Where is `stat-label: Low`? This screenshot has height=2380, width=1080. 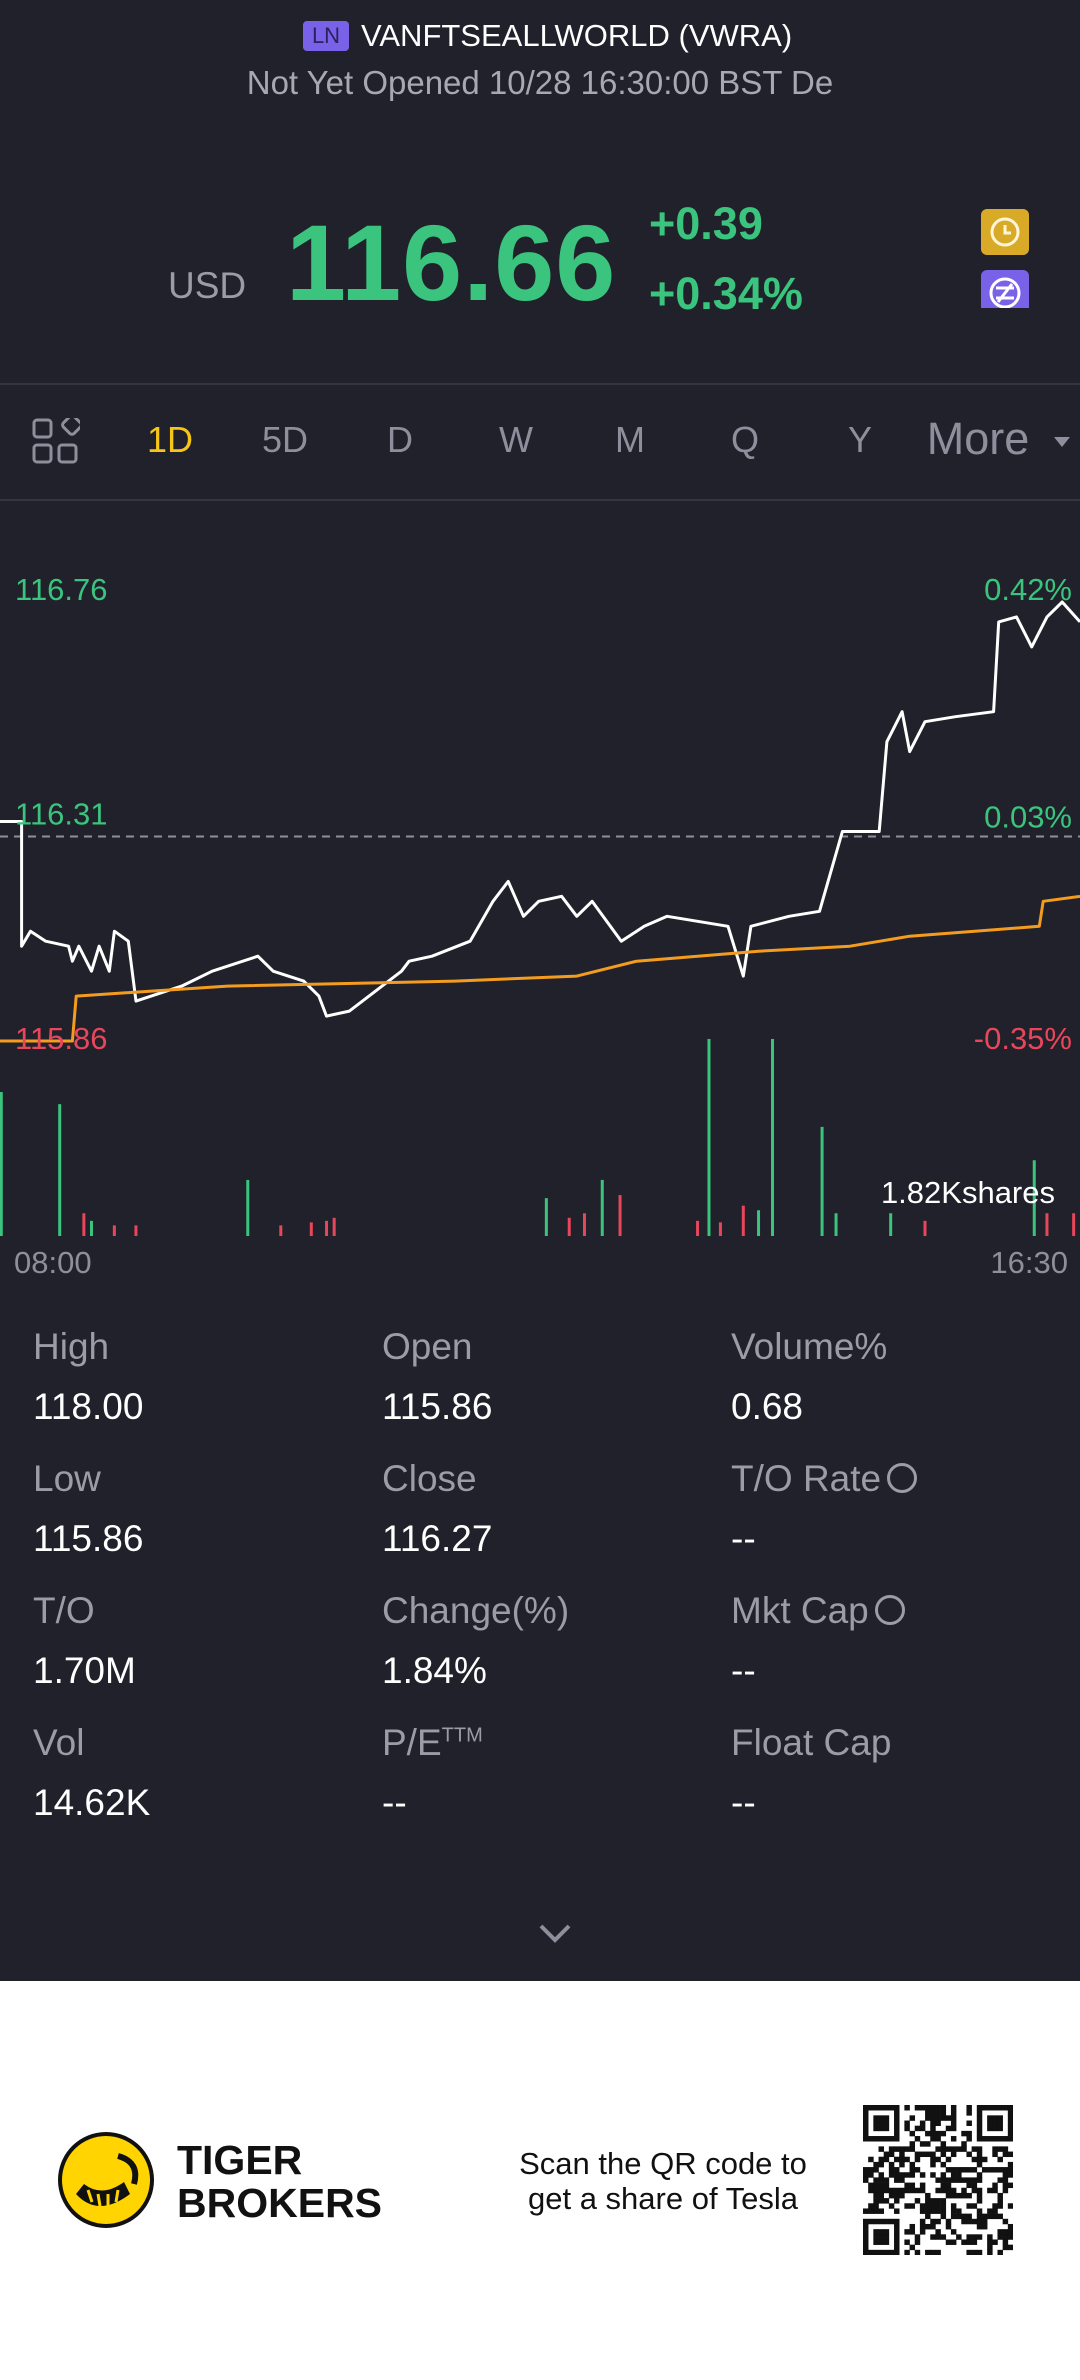
stat-label: Low is located at coordinates (67, 1479).